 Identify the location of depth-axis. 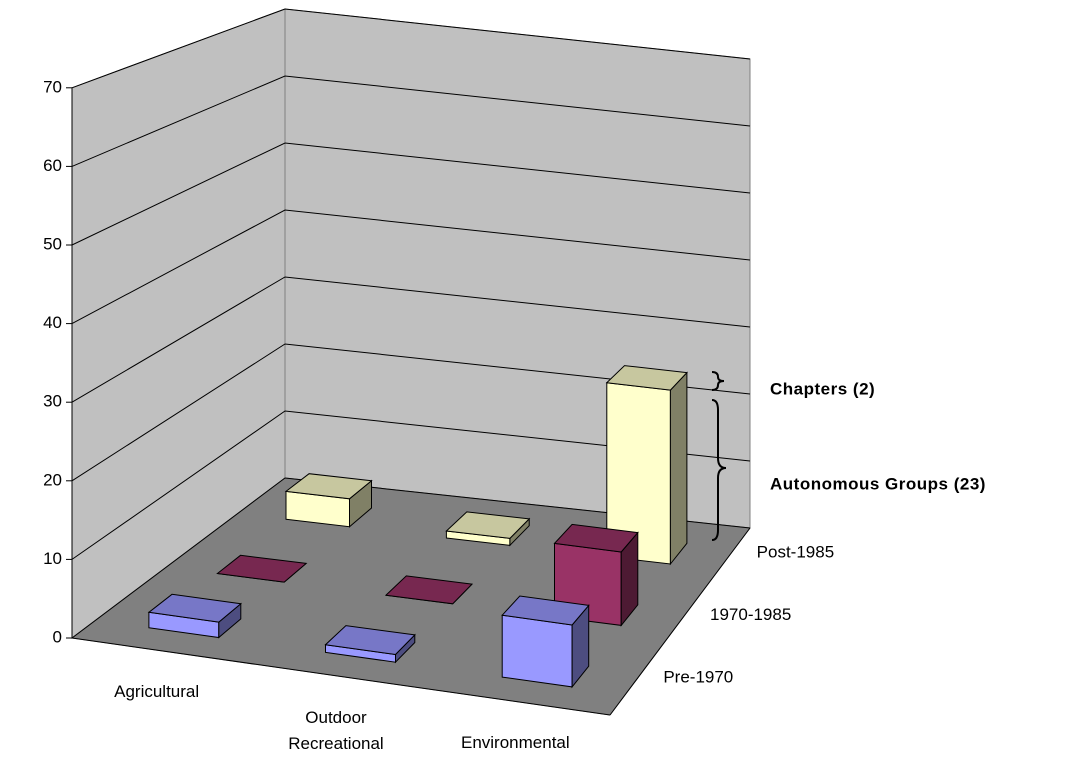
(680, 621).